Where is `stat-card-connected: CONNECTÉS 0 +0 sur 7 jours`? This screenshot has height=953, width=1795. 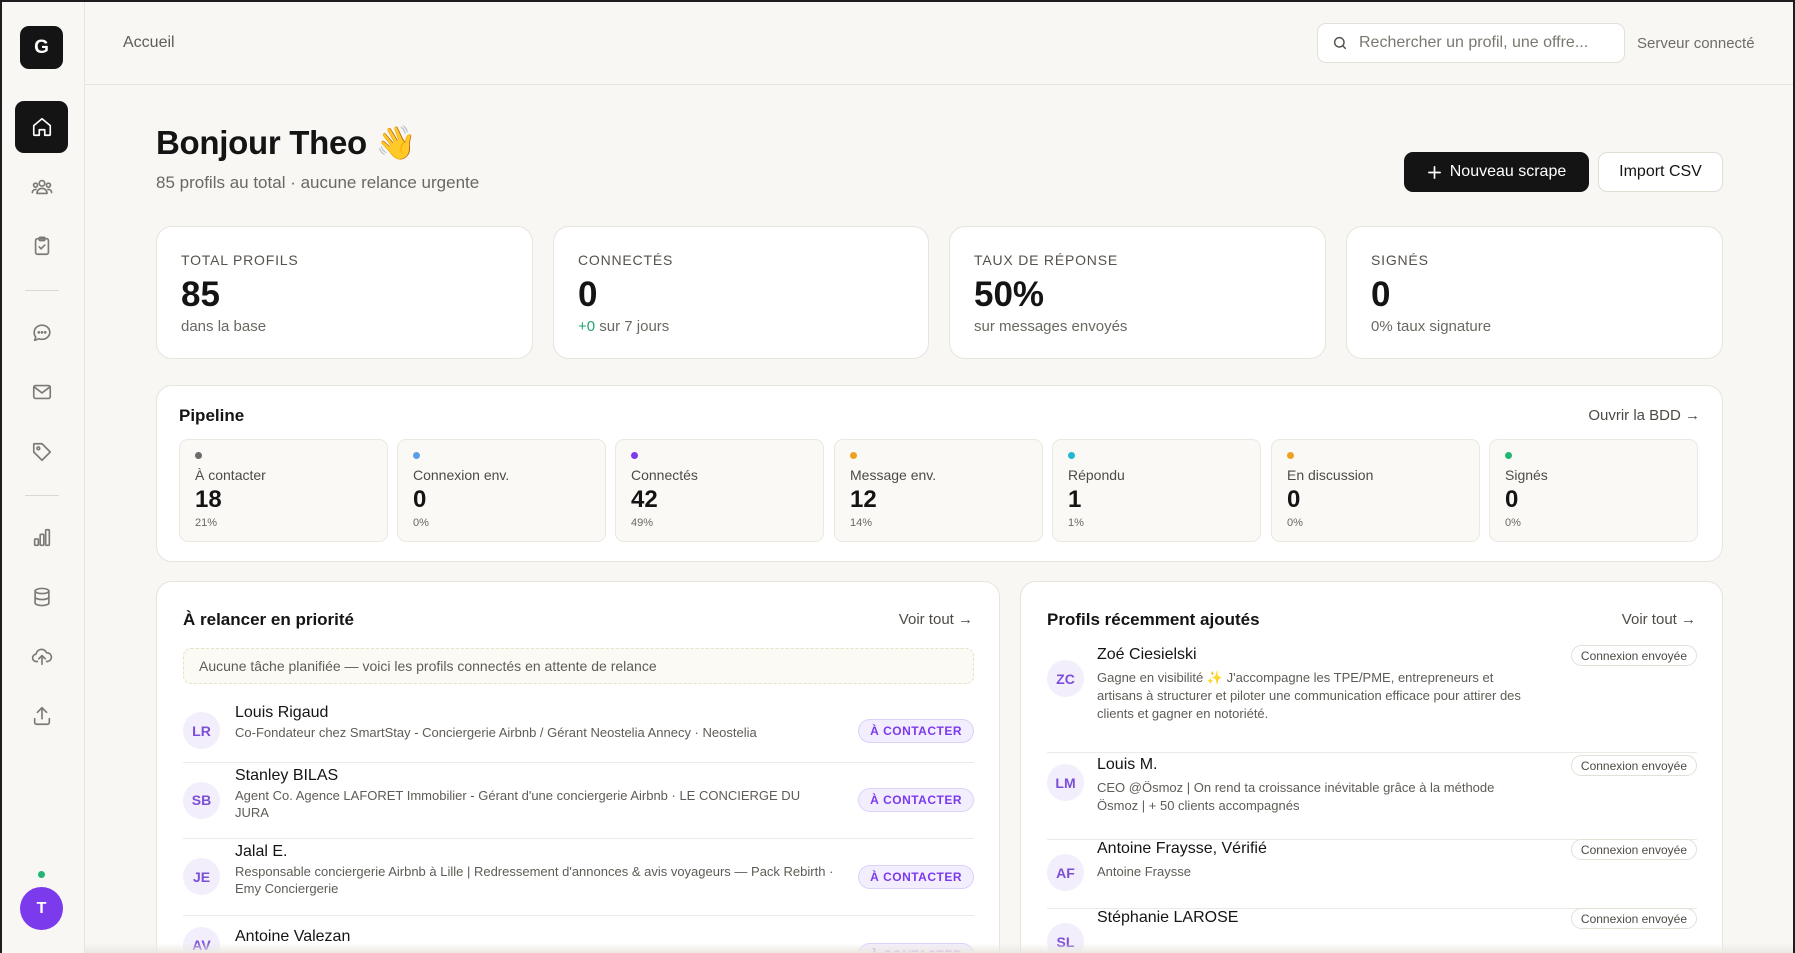 stat-card-connected: CONNECTÉS 0 +0 sur 7 jours is located at coordinates (741, 292).